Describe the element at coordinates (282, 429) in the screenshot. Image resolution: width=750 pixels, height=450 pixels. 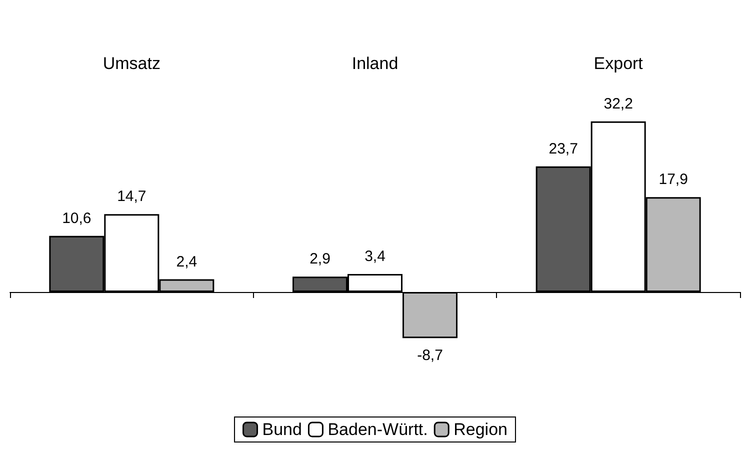
I see `legend-label: Bund` at that location.